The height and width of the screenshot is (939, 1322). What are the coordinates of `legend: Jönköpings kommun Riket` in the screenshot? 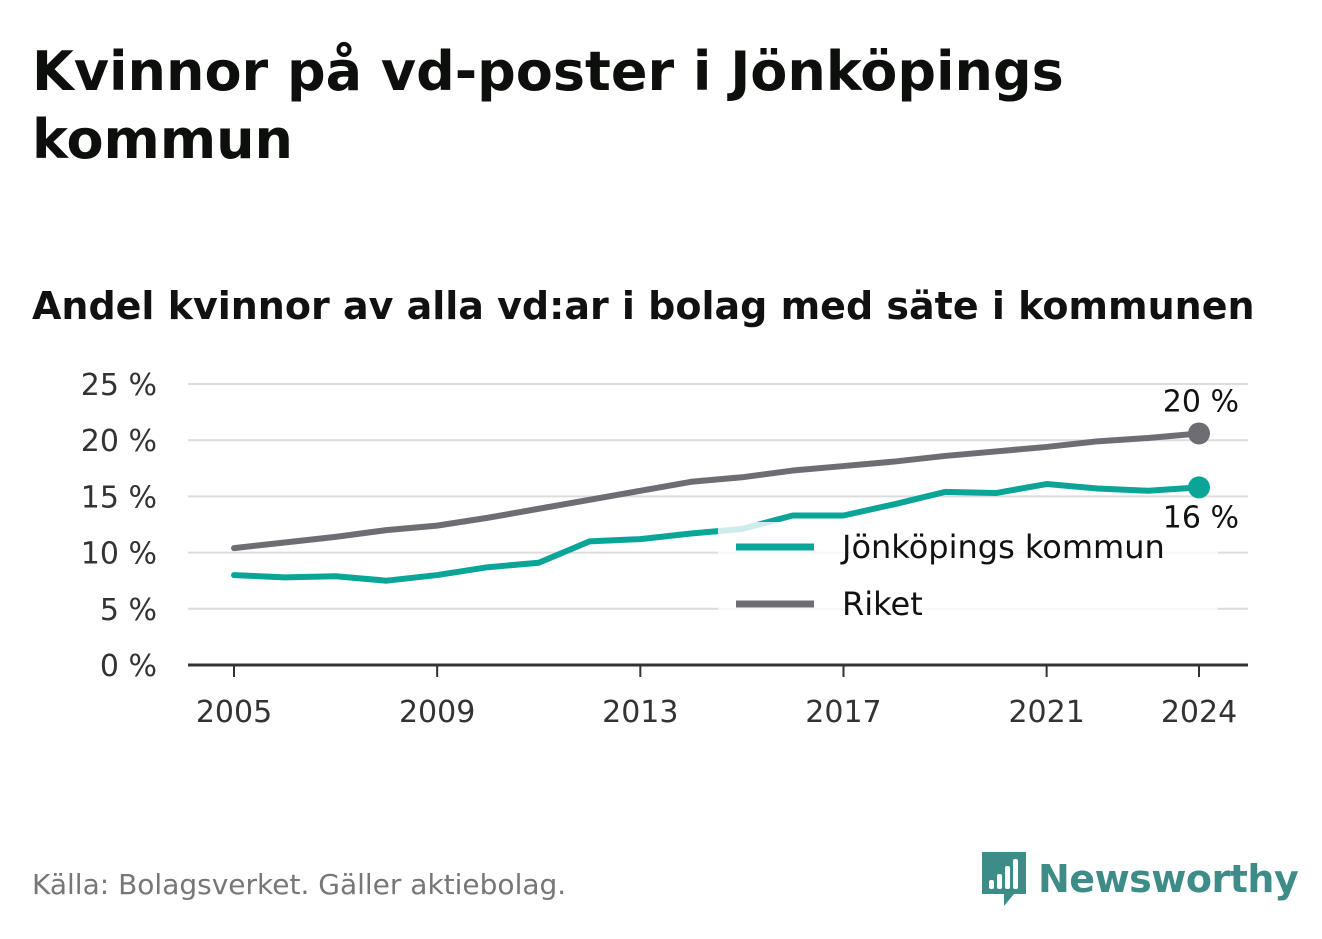 It's located at (968, 579).